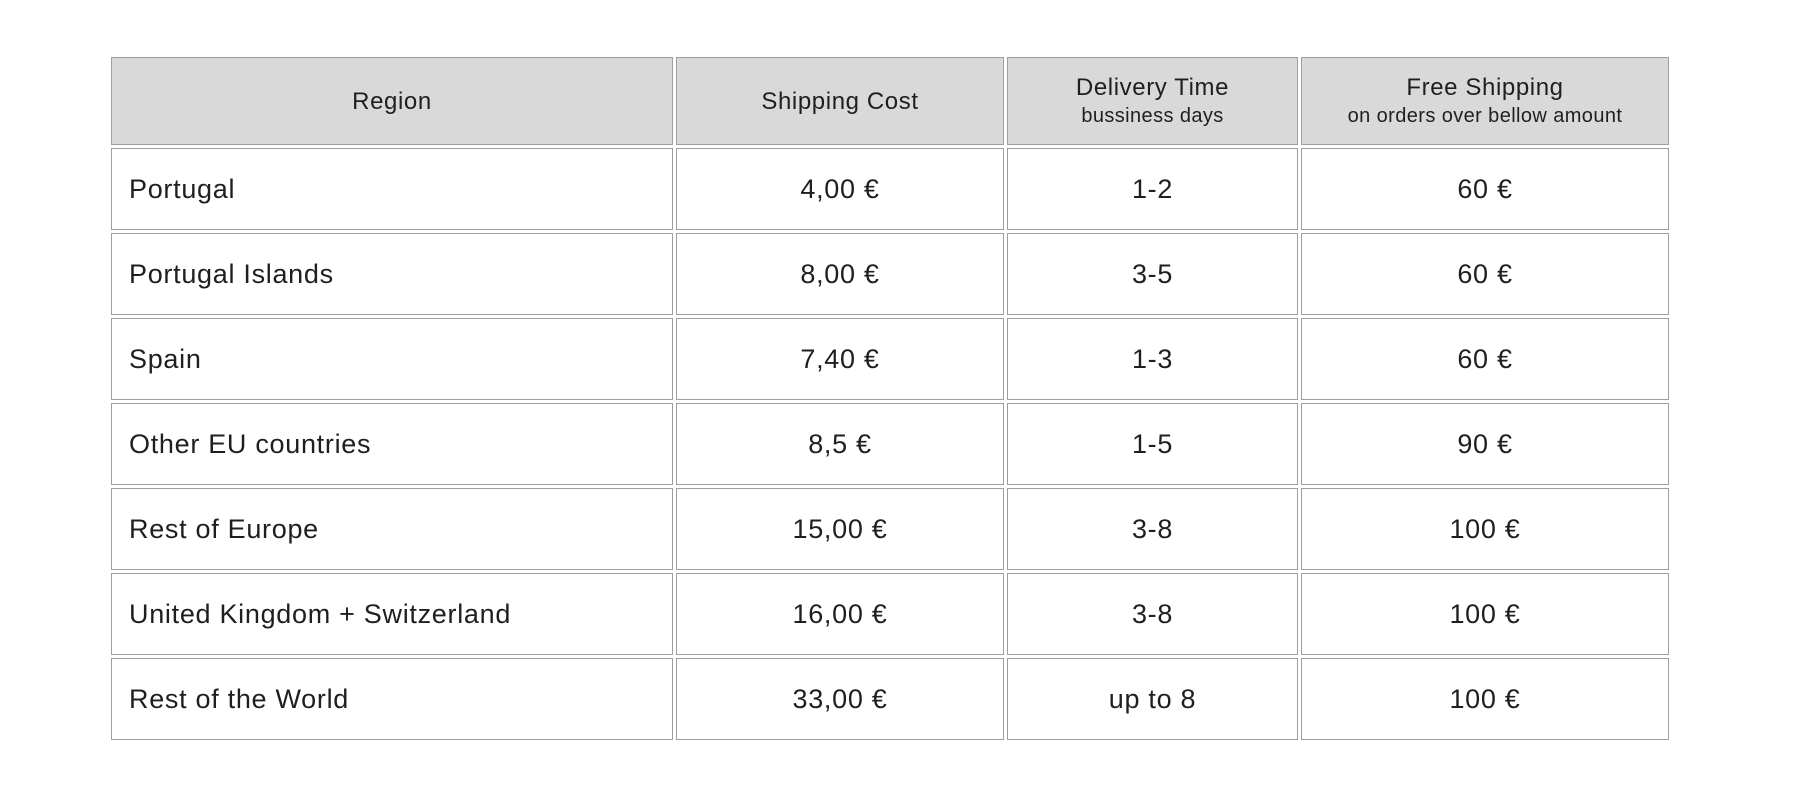 This screenshot has width=1800, height=800. What do you see at coordinates (1485, 116) in the screenshot?
I see `column-header-sublabel: on orders over bellow amount` at bounding box center [1485, 116].